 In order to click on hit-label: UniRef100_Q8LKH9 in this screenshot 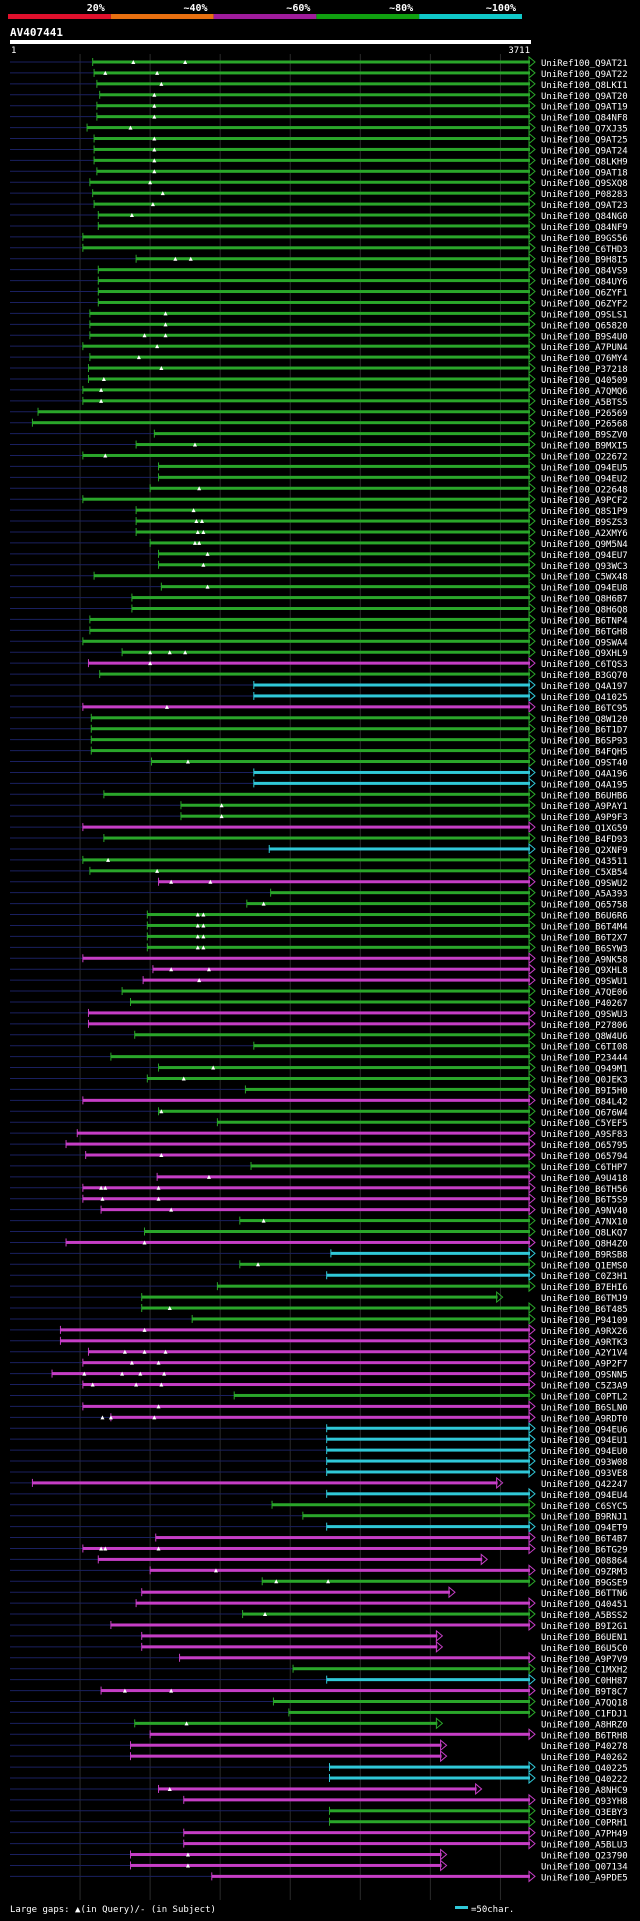, I will do `click(584, 162)`.